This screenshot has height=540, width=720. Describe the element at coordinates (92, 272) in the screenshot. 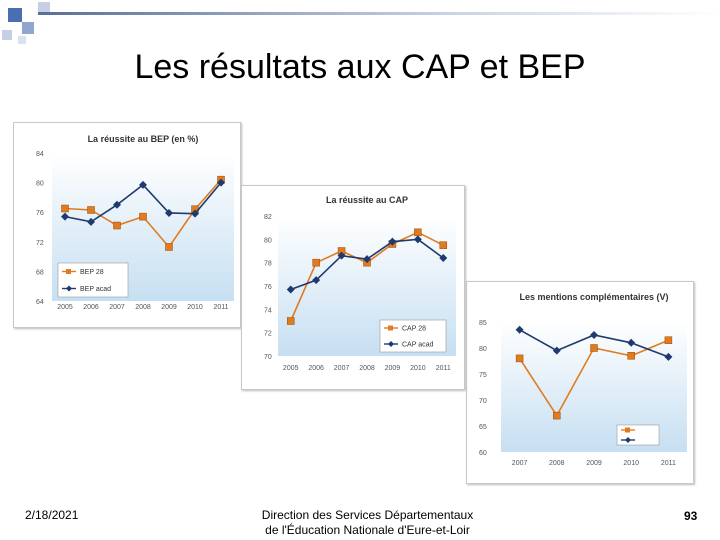

I see `legend-label: BEP 28` at that location.